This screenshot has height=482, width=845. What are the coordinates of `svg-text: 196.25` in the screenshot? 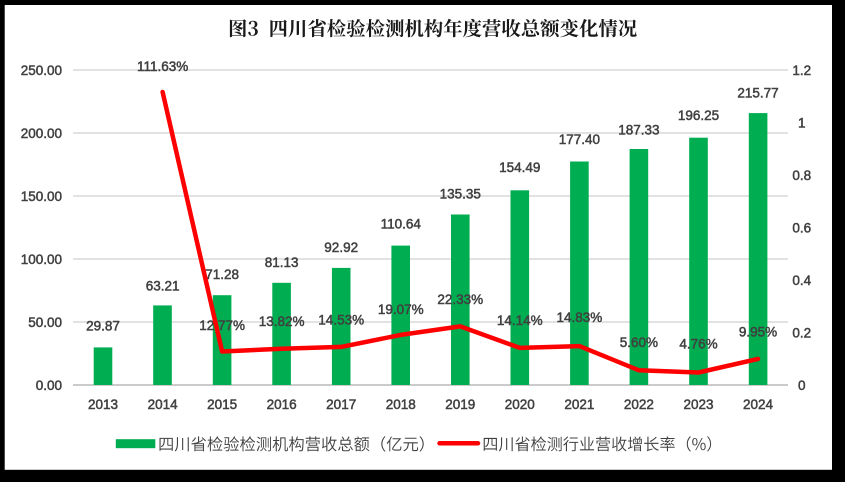 It's located at (698, 115).